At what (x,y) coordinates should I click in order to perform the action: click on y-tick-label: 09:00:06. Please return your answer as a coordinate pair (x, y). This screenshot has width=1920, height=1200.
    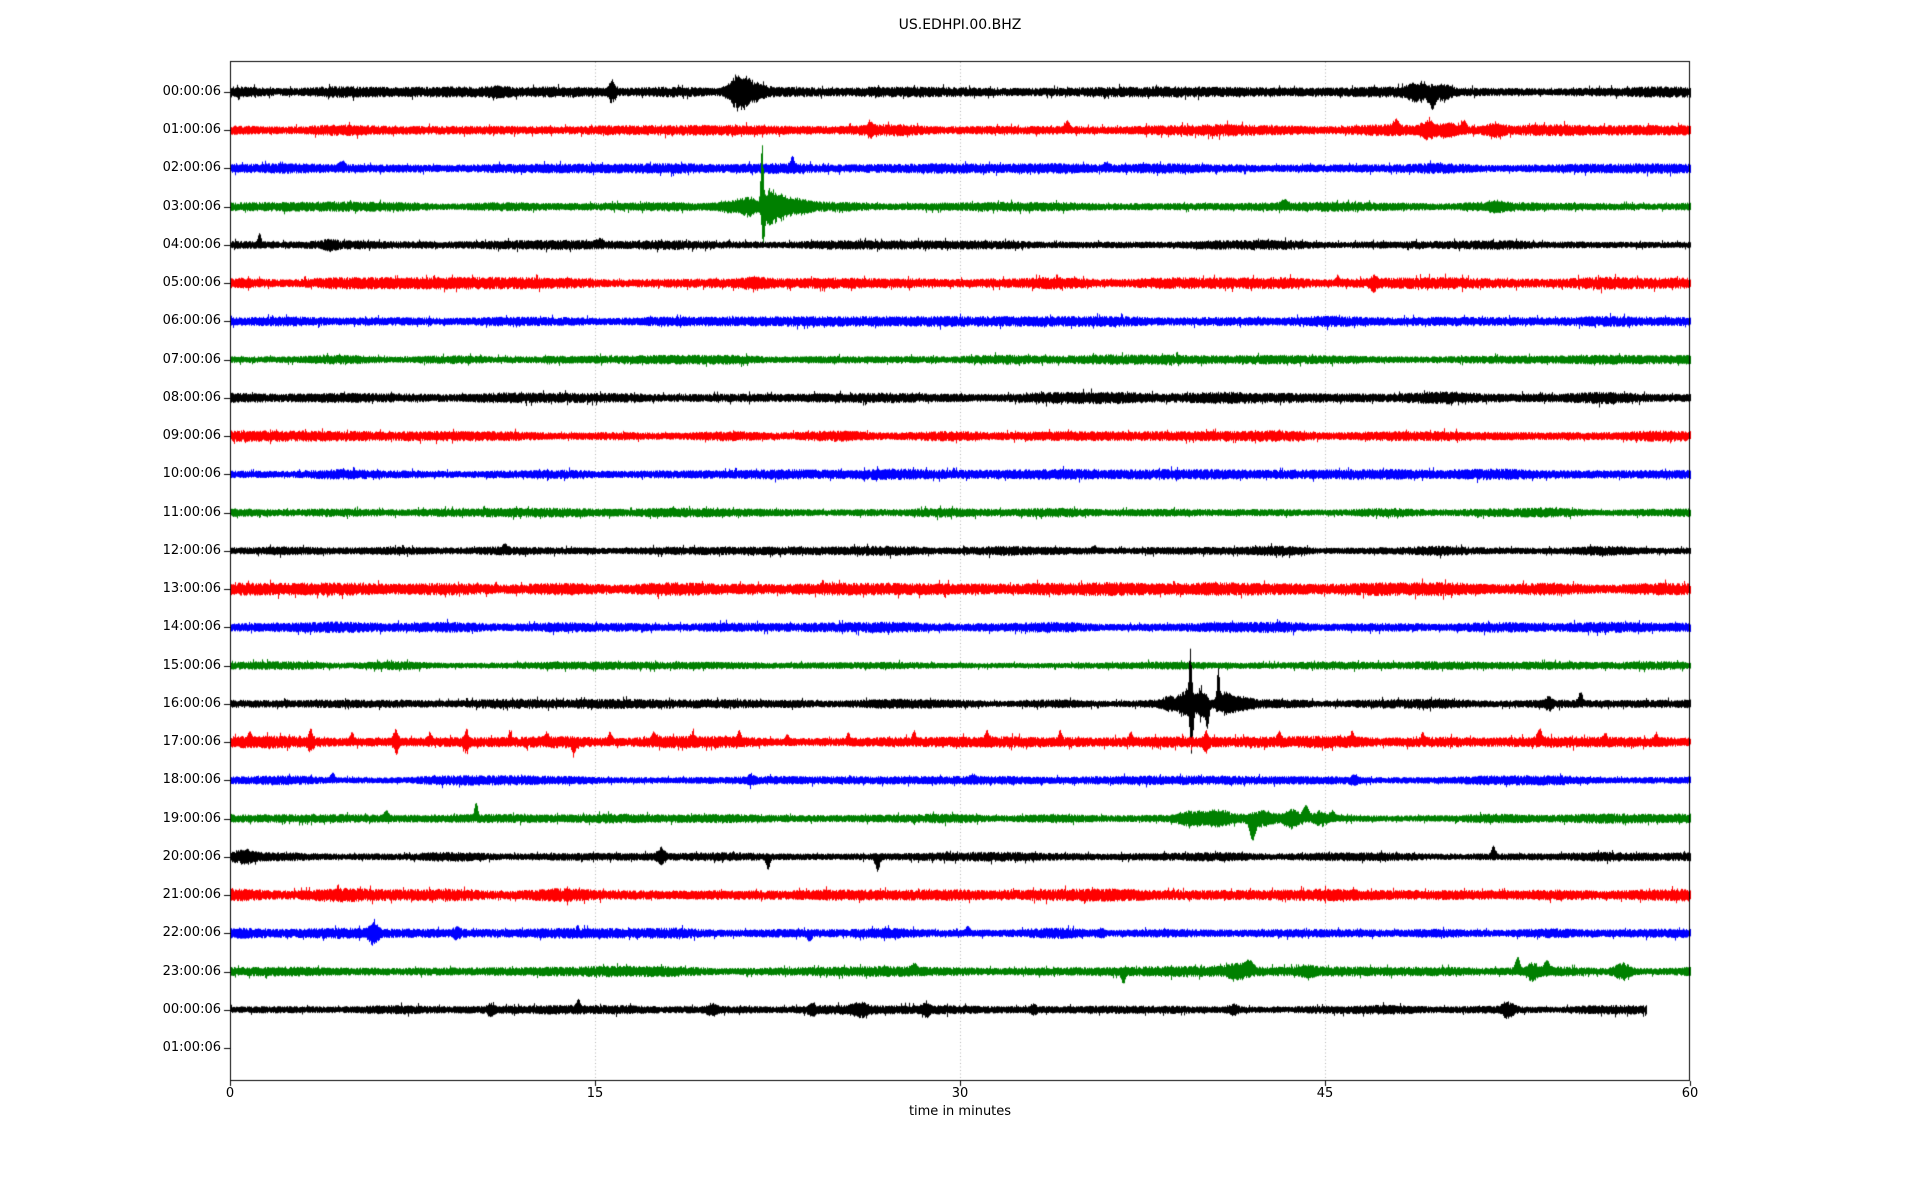
    Looking at the image, I should click on (191, 436).